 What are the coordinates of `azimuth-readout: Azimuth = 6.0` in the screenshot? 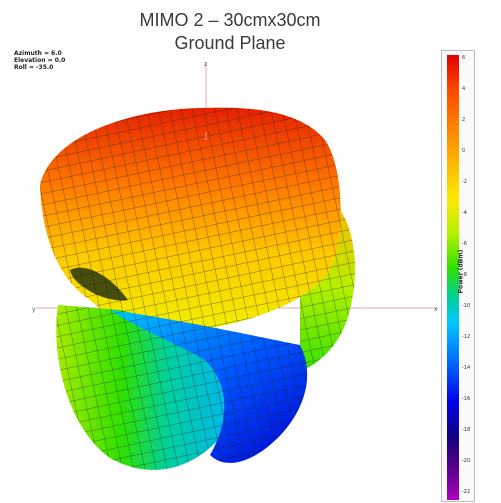 It's located at (38, 53).